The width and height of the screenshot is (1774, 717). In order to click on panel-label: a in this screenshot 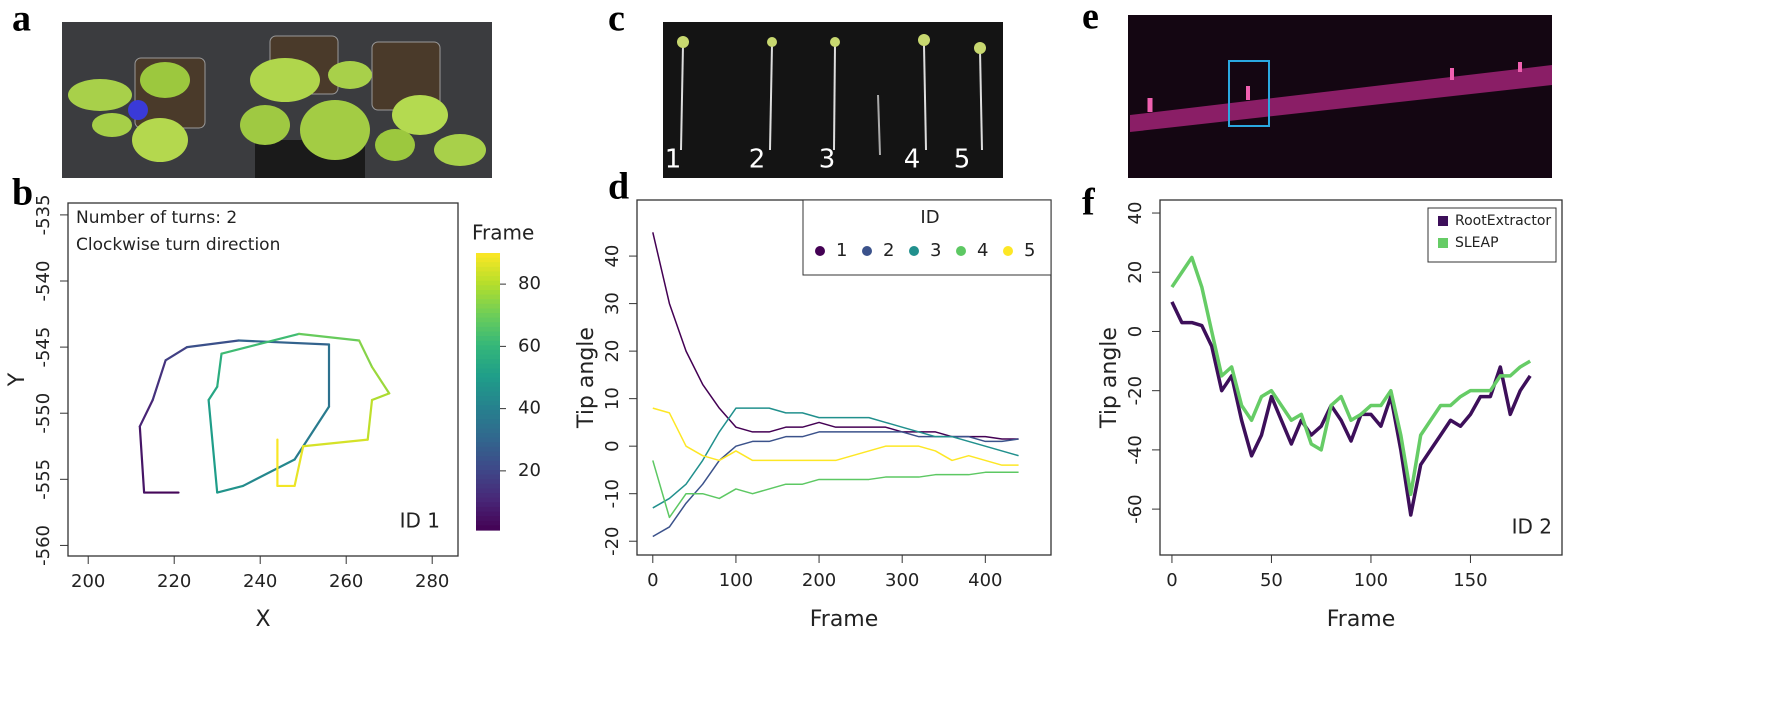, I will do `click(21, 20)`.